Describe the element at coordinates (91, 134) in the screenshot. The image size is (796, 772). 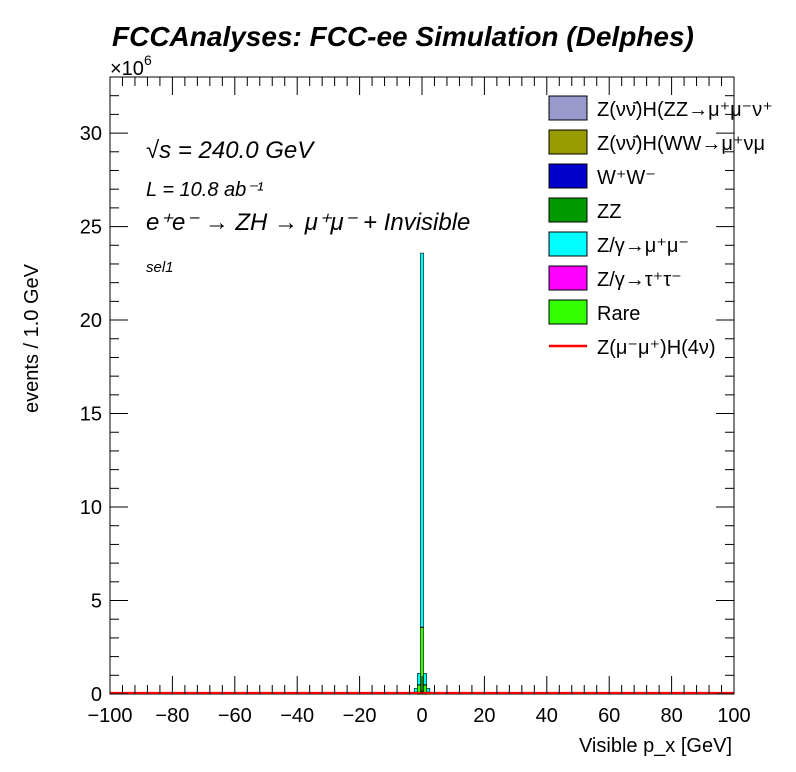
I see `y-tick-label: 30` at that location.